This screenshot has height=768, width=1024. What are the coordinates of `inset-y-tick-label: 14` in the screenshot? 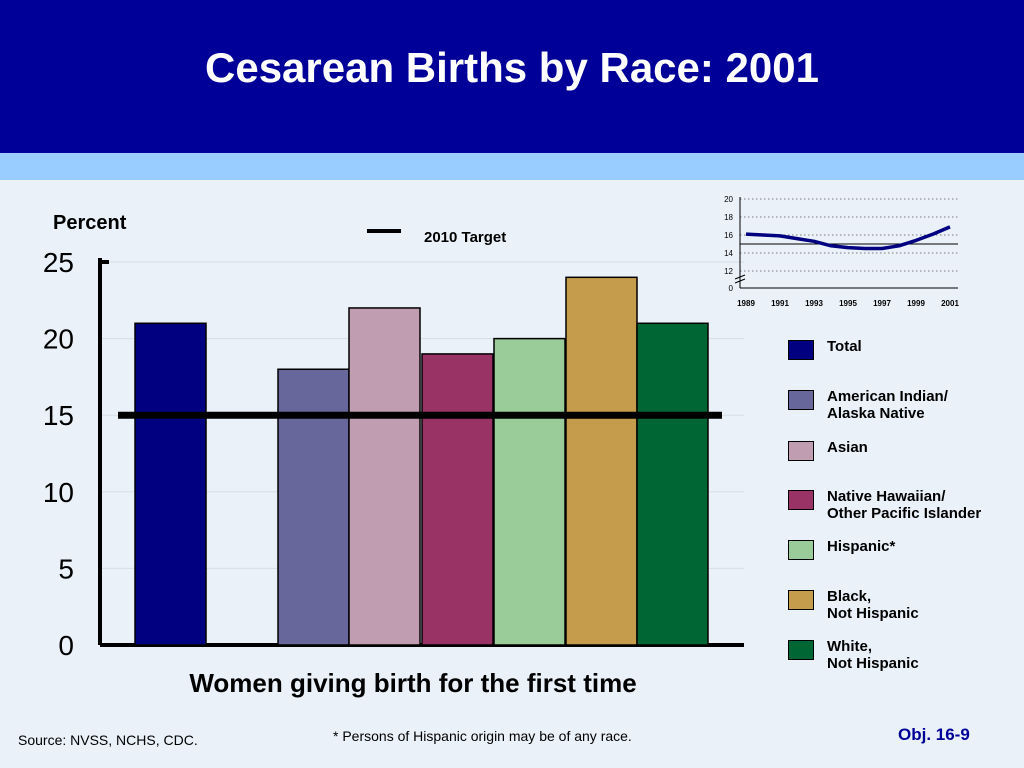 It's located at (728, 253).